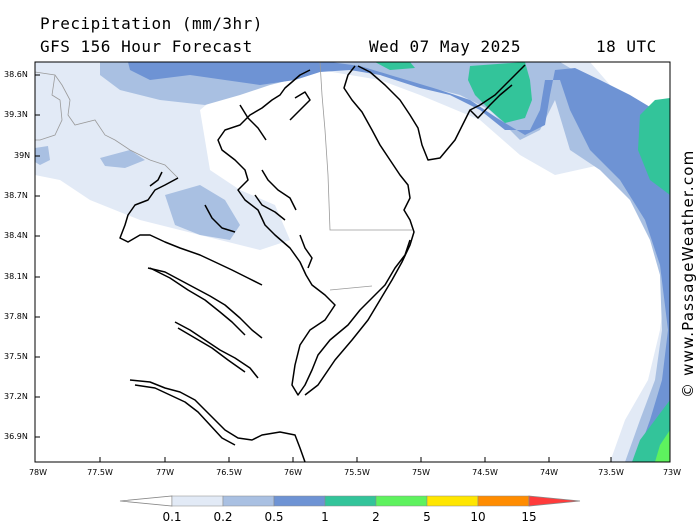  I want to click on lon-tick-label: 78W, so click(38, 472).